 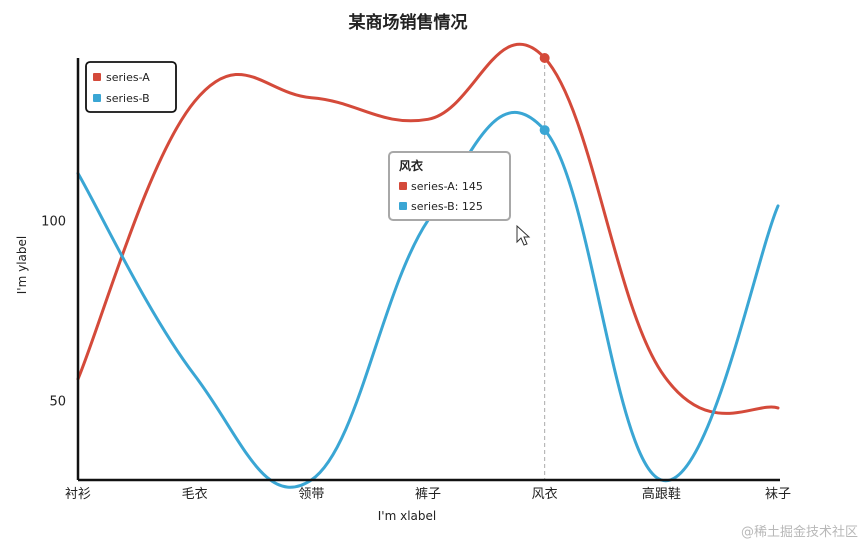 What do you see at coordinates (799, 532) in the screenshot?
I see `watermark: @稀土掘金技术社区` at bounding box center [799, 532].